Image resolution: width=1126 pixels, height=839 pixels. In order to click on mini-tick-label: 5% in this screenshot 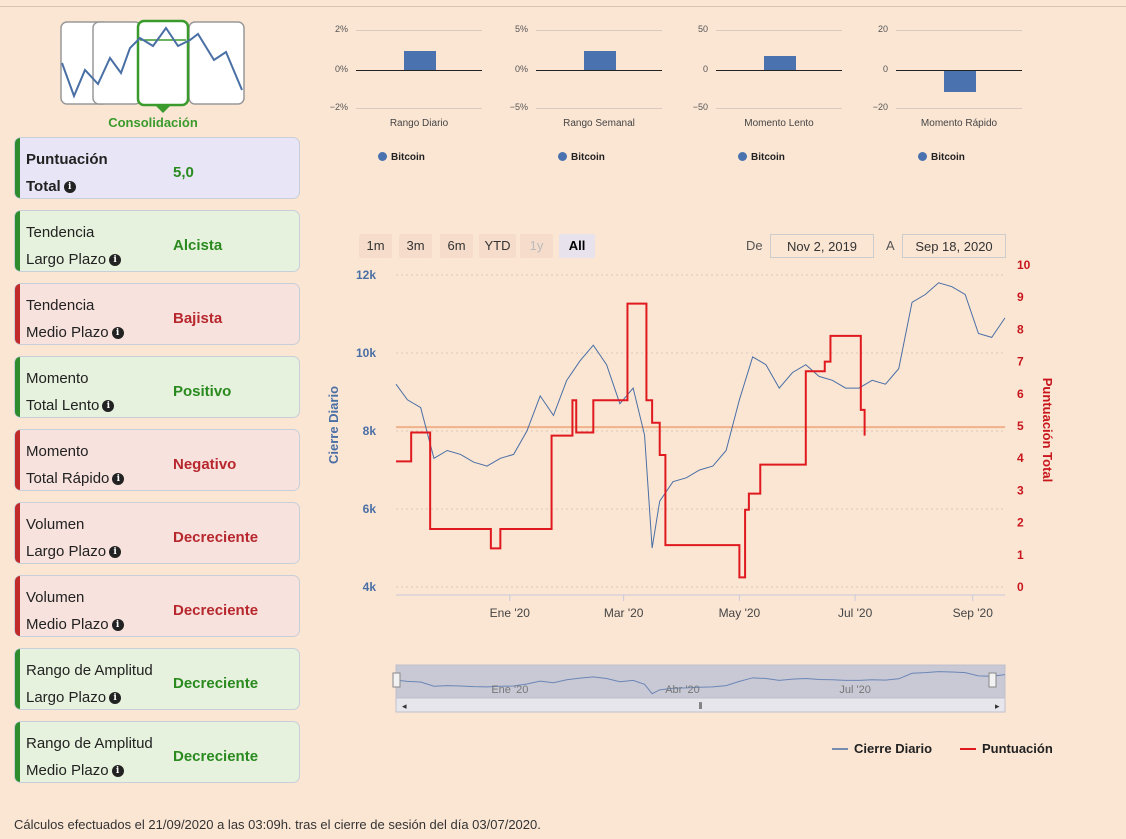, I will do `click(521, 29)`.